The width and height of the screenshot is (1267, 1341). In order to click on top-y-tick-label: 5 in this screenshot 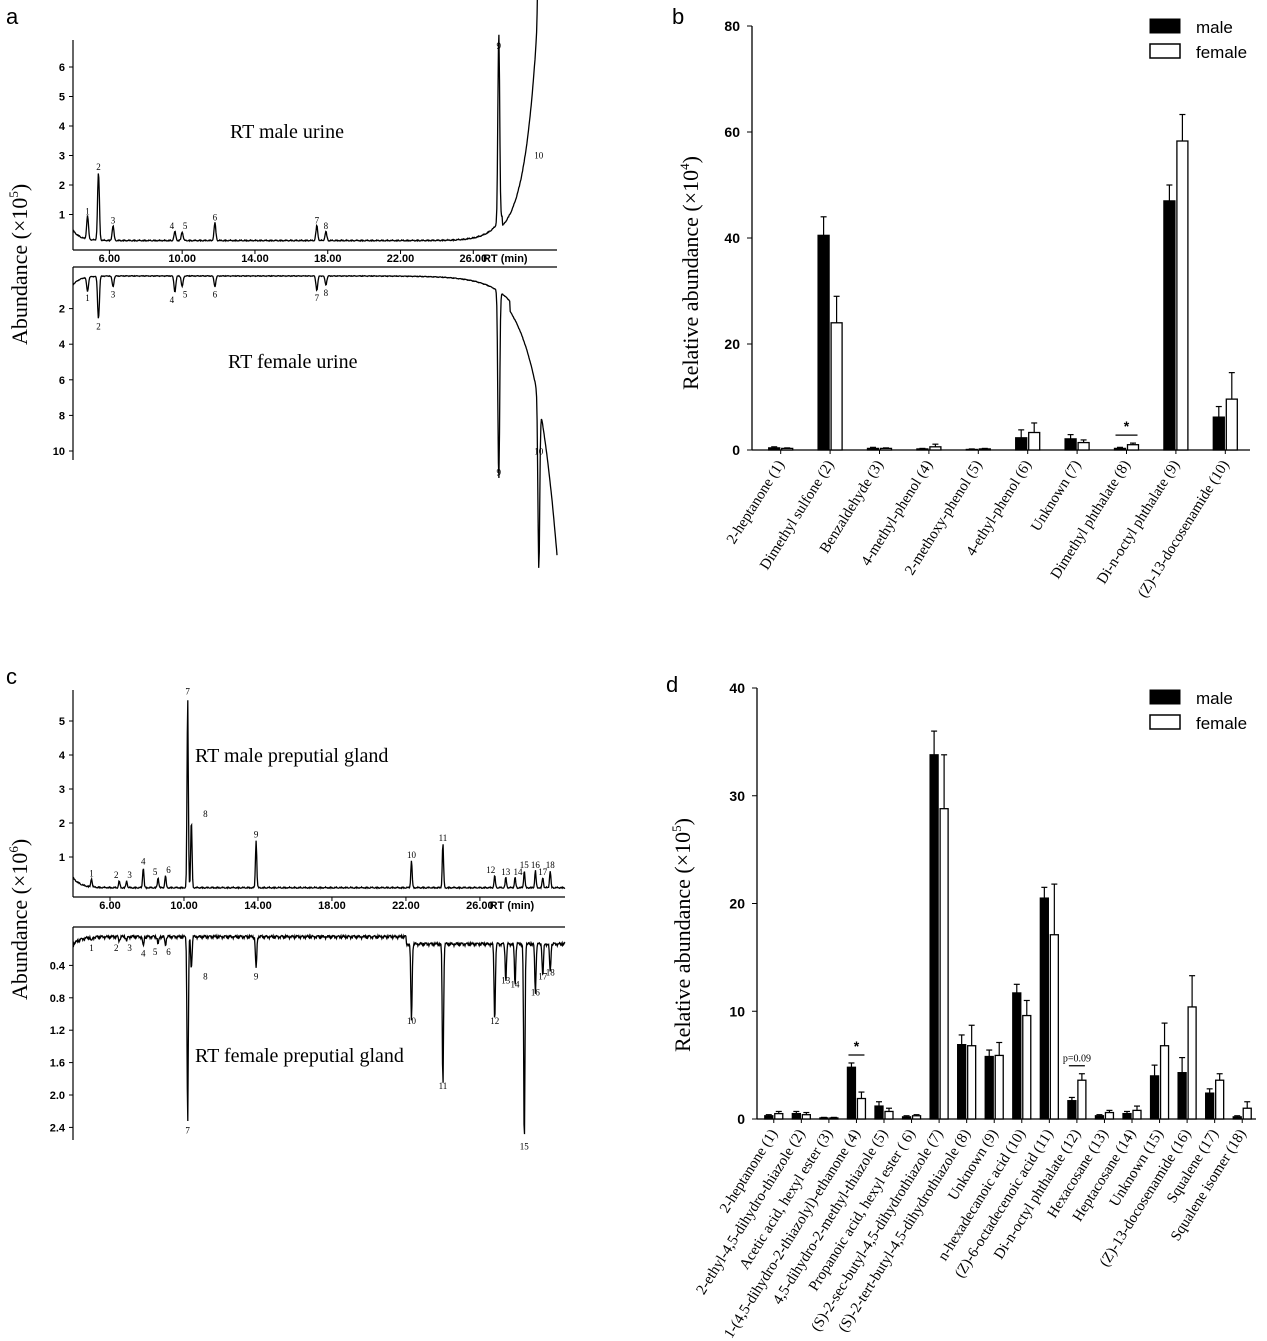, I will do `click(62, 722)`.